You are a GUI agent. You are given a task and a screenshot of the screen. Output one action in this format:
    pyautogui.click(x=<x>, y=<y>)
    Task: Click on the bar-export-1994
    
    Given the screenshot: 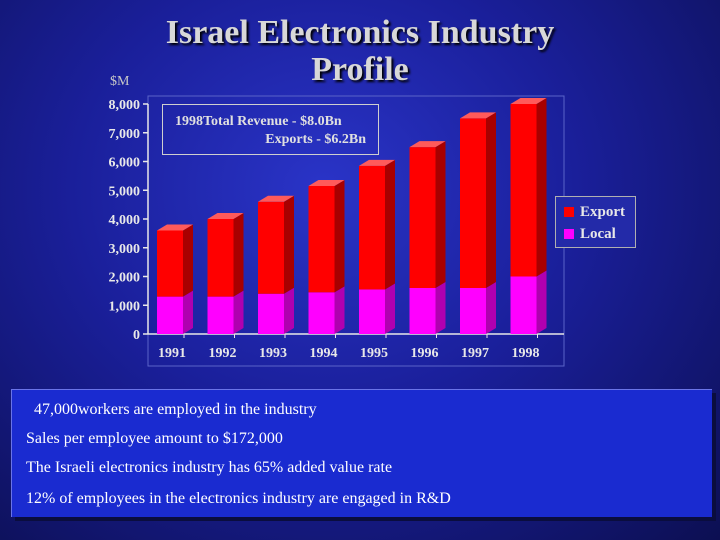 What is the action you would take?
    pyautogui.click(x=326, y=236)
    